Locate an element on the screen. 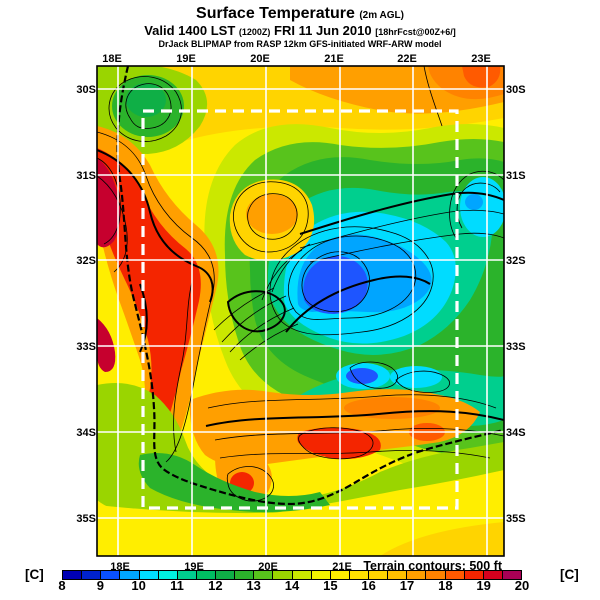  colorbar-tick: 14 is located at coordinates (292, 585).